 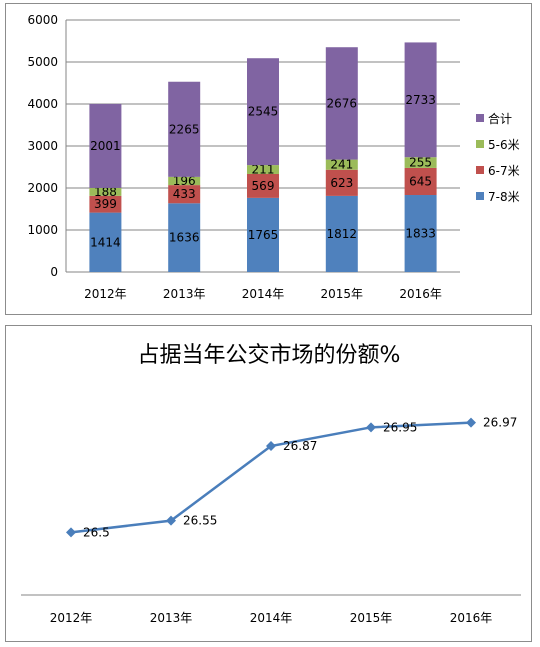 What do you see at coordinates (500, 423) in the screenshot?
I see `data-label: 26.97` at bounding box center [500, 423].